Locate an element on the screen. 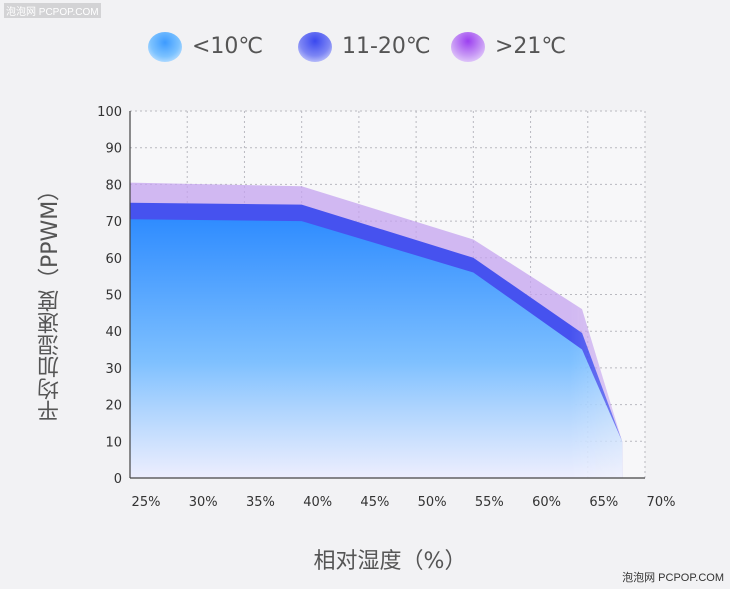 The image size is (730, 589). x-tick-label: 25% is located at coordinates (146, 502).